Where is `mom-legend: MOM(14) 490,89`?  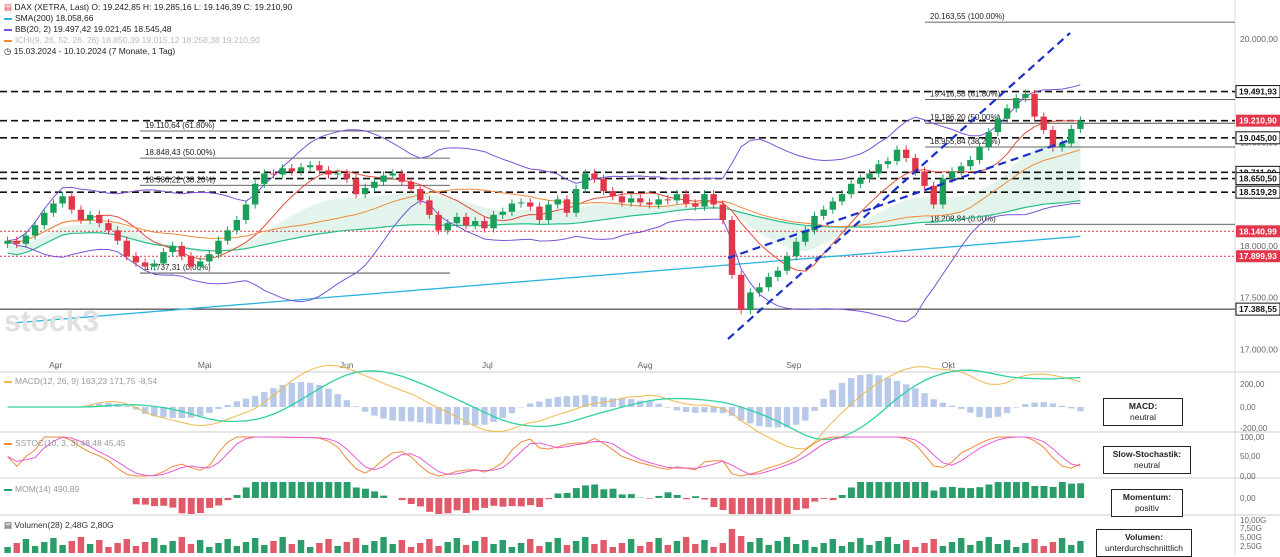 mom-legend: MOM(14) 490,89 is located at coordinates (41, 489).